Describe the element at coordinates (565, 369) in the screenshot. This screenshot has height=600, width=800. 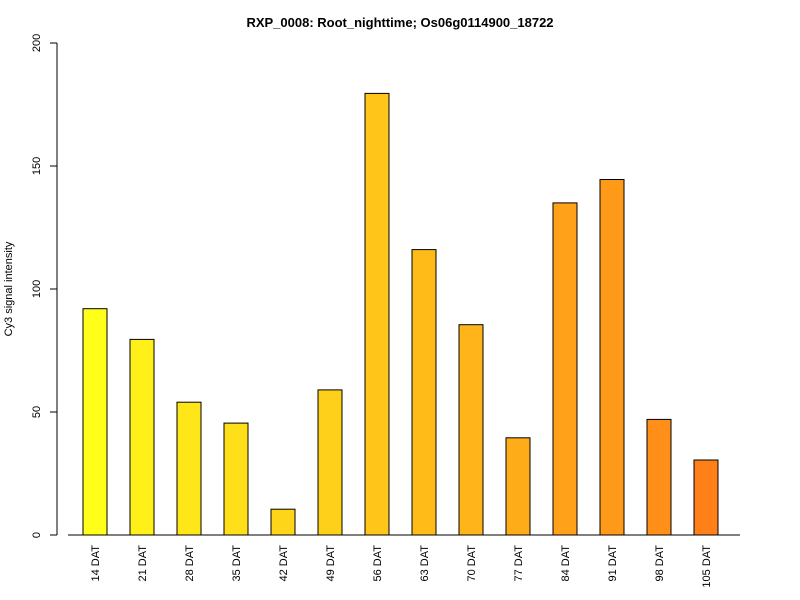
I see `bar-84-dat` at that location.